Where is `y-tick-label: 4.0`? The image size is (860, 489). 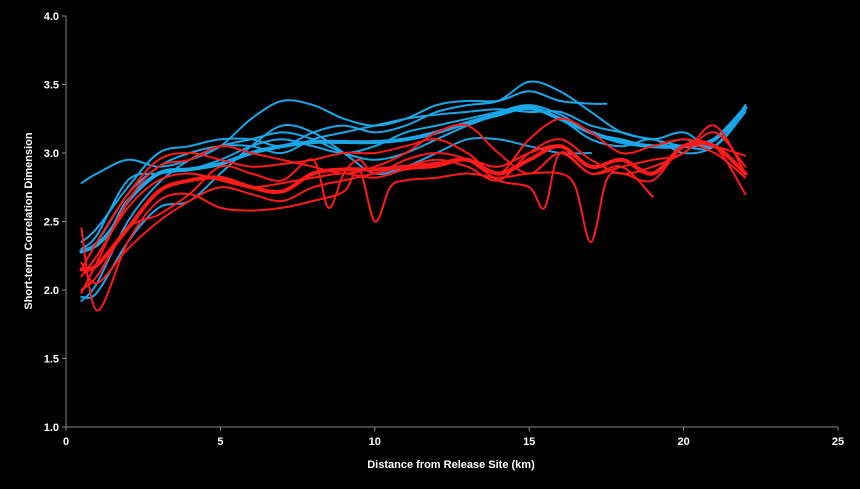 y-tick-label: 4.0 is located at coordinates (51, 17).